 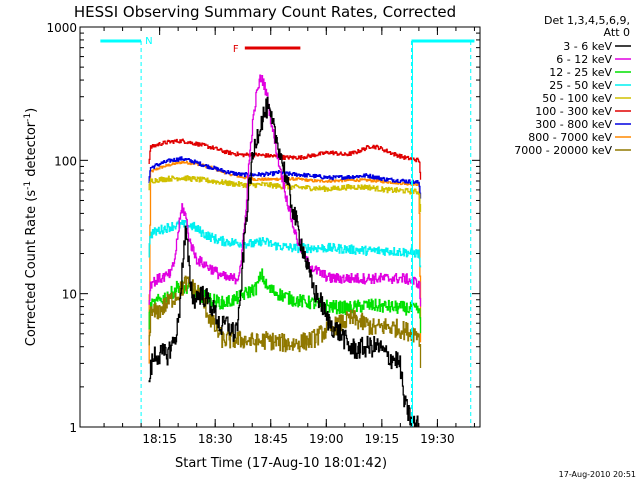 I want to click on y-tick-label-4: 1000, so click(x=61, y=28).